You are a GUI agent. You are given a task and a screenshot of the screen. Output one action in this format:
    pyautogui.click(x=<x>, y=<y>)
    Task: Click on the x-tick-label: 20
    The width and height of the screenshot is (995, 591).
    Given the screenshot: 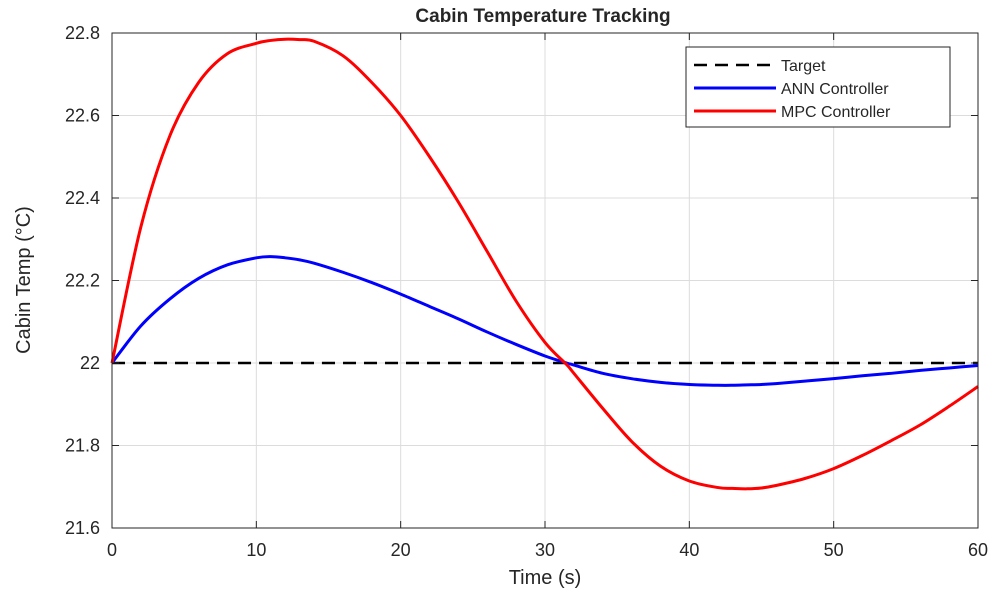 What is the action you would take?
    pyautogui.click(x=401, y=550)
    